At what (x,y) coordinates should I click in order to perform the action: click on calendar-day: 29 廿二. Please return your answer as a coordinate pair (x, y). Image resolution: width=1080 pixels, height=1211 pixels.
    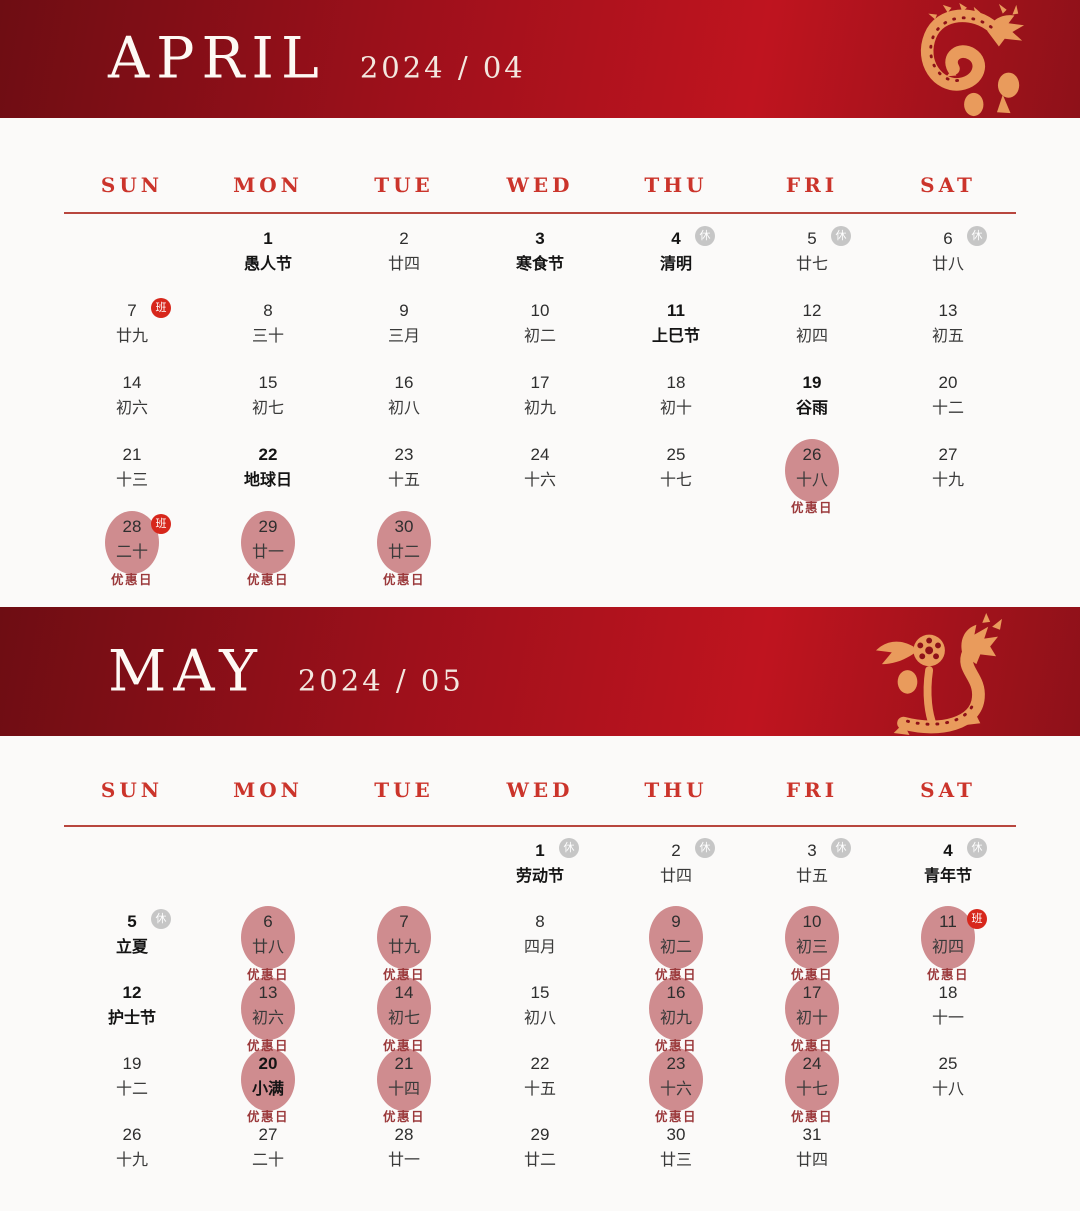
    Looking at the image, I should click on (540, 1154).